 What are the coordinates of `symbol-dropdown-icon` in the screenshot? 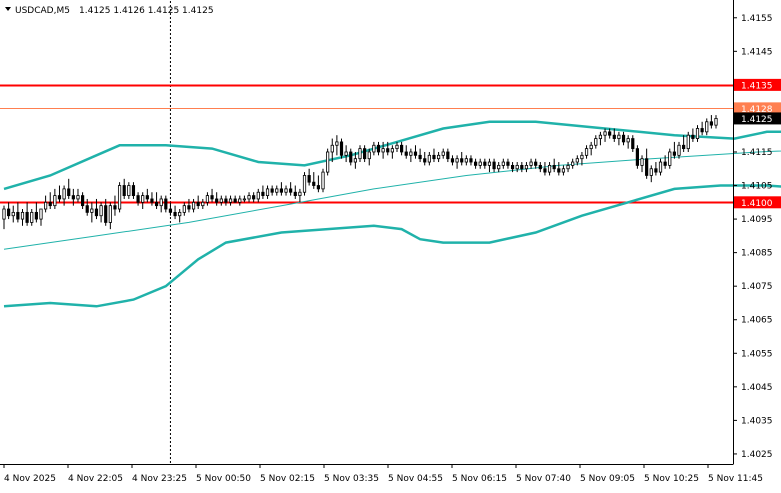 It's located at (8, 9).